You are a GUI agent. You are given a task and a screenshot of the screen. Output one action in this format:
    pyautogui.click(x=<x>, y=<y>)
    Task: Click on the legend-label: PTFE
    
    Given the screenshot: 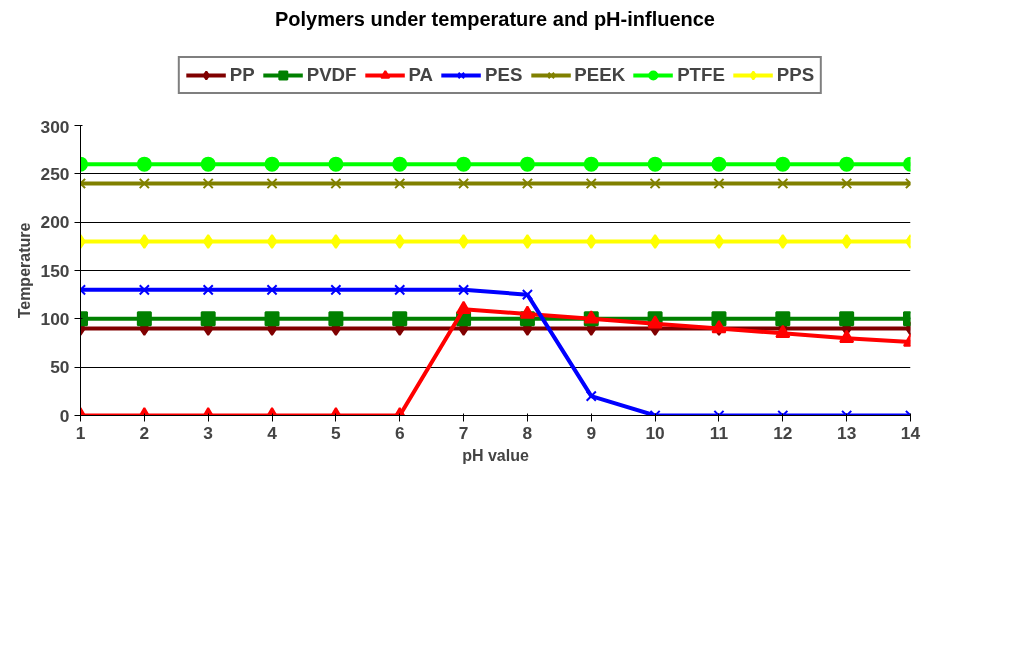 What is the action you would take?
    pyautogui.click(x=701, y=74)
    